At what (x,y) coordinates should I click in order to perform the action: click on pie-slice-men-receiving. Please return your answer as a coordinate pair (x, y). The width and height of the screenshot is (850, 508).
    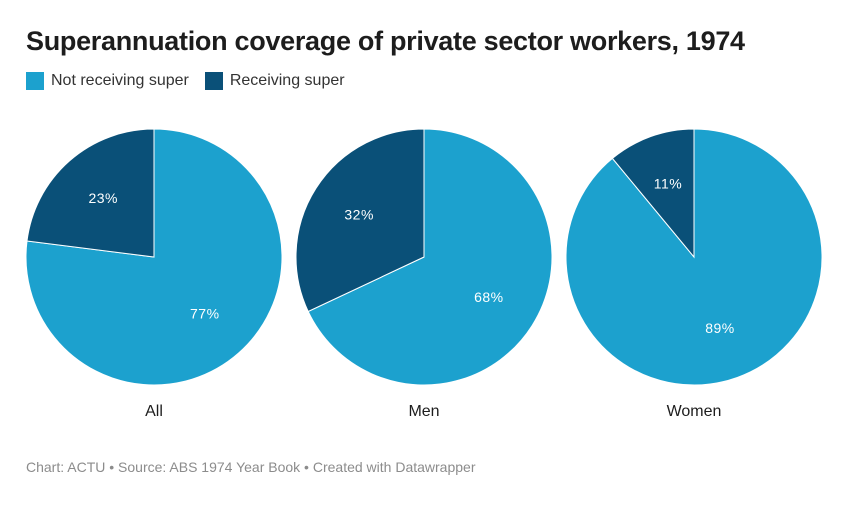
    Looking at the image, I should click on (360, 220).